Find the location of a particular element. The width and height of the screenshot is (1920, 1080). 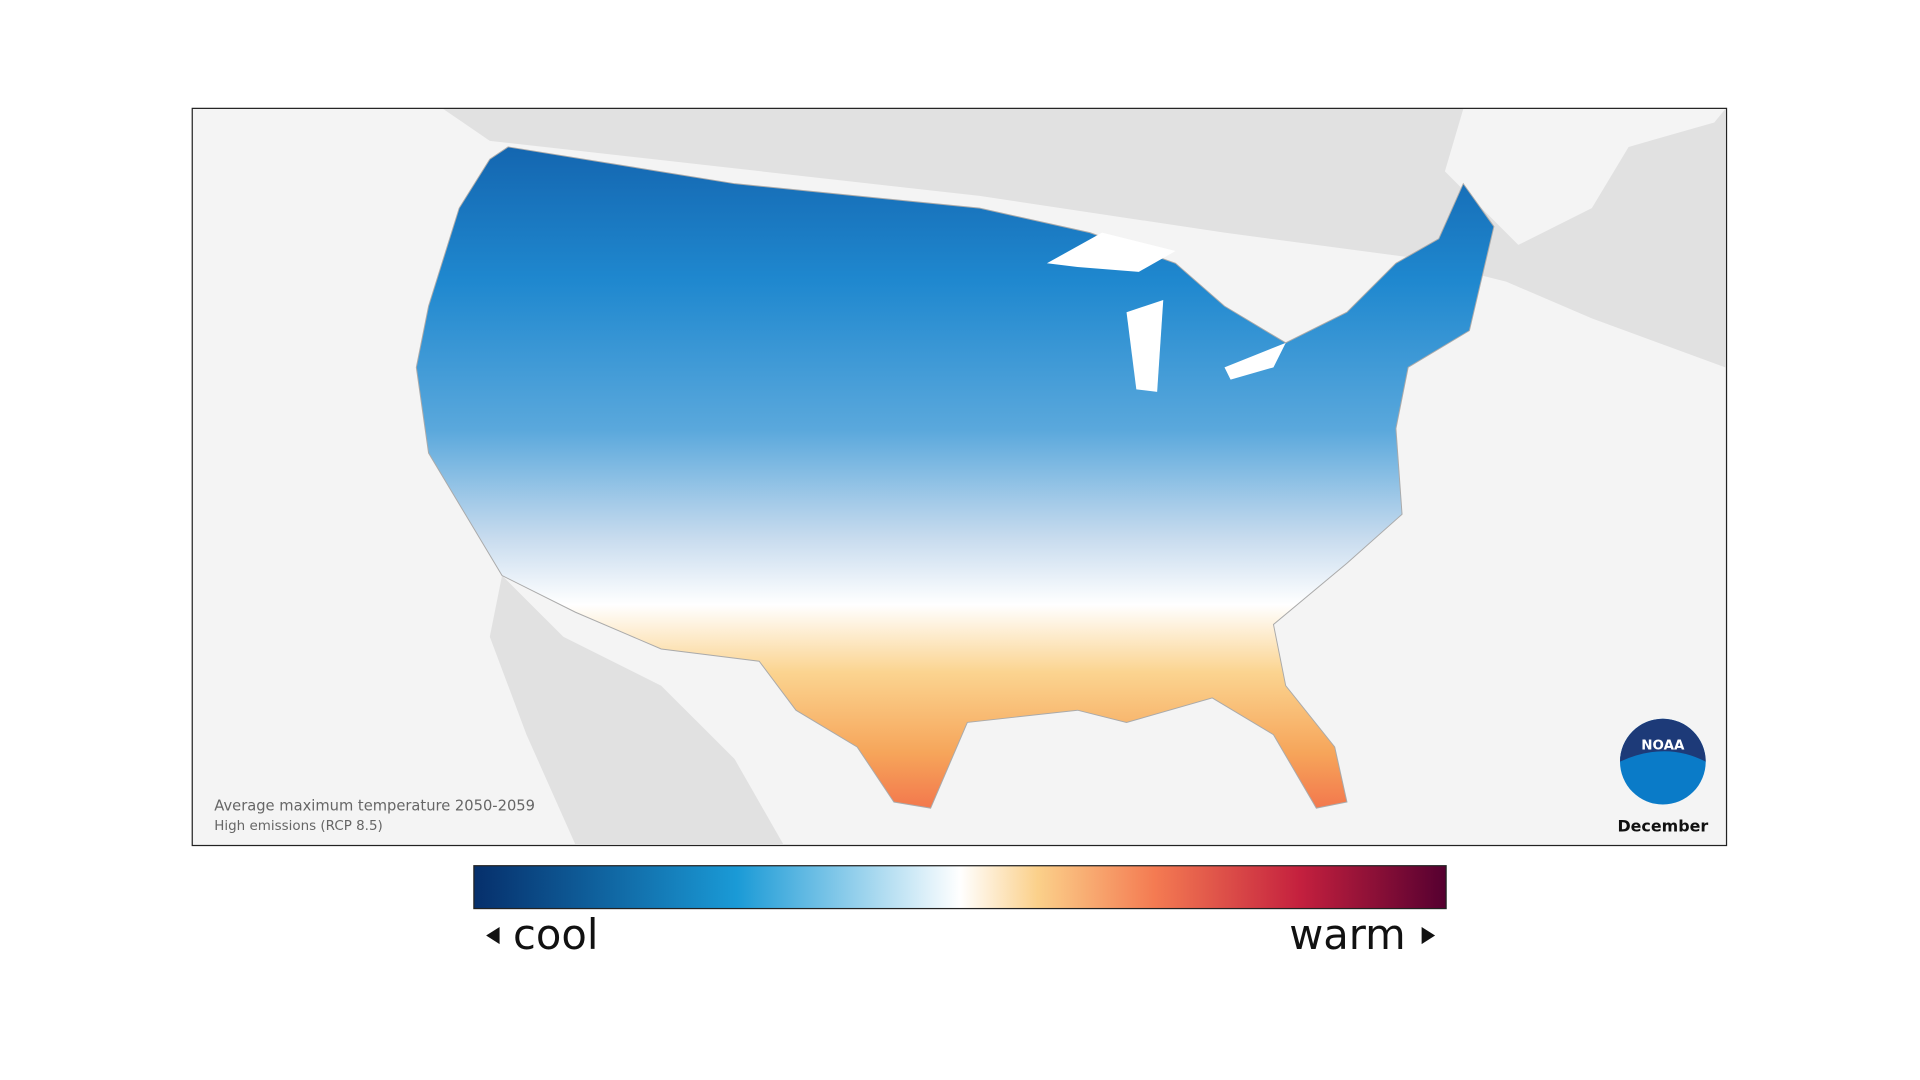

legend-high-label: warm is located at coordinates (1347, 934).